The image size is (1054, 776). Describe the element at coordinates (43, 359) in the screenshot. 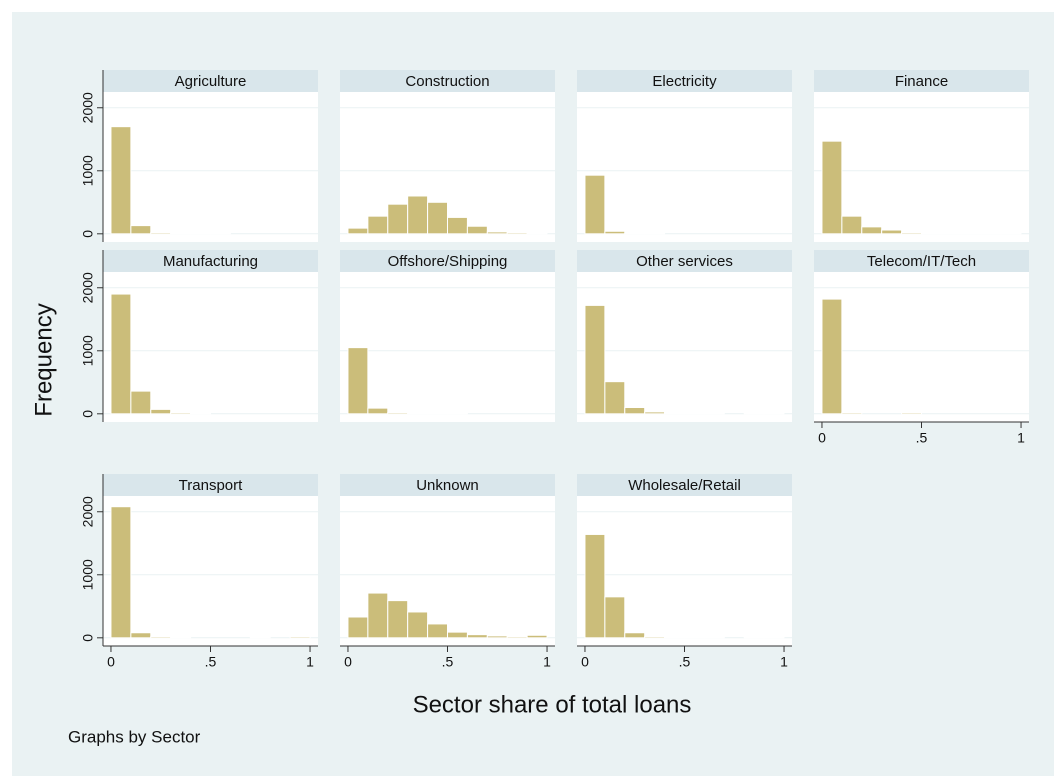

I see `y-axis-label: Frequency` at that location.